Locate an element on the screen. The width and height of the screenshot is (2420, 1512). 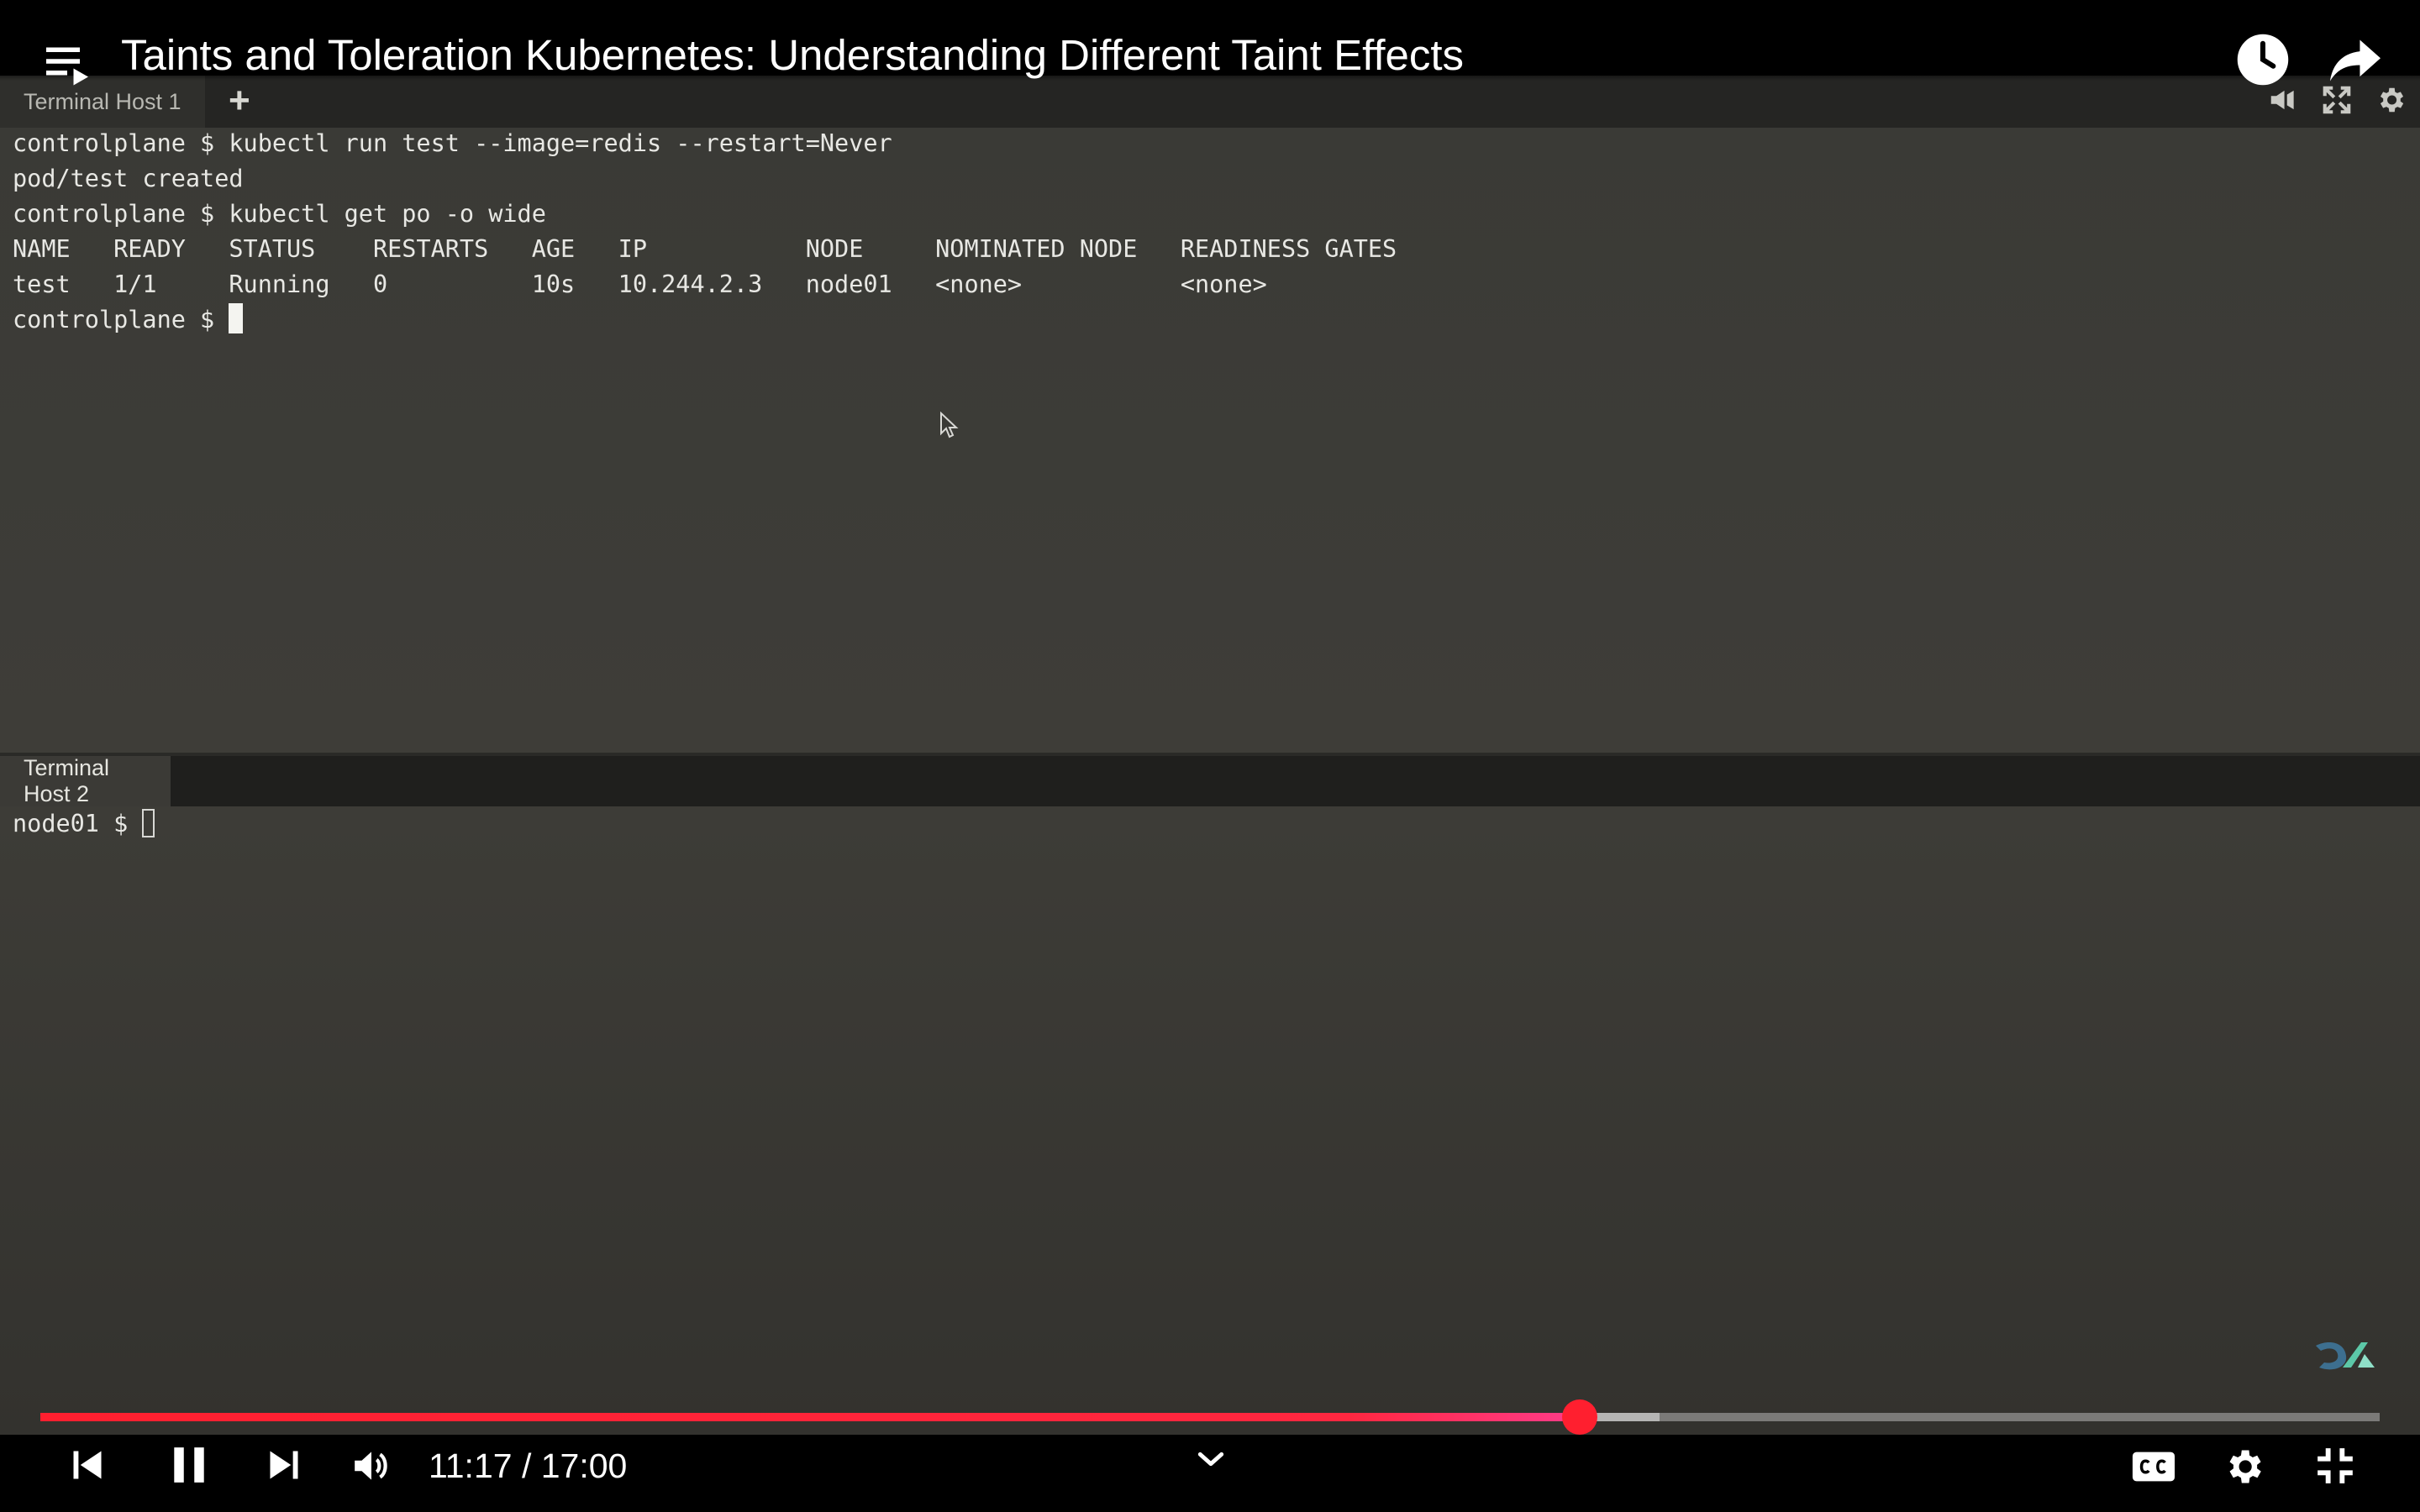
share-icon is located at coordinates (2355, 60).